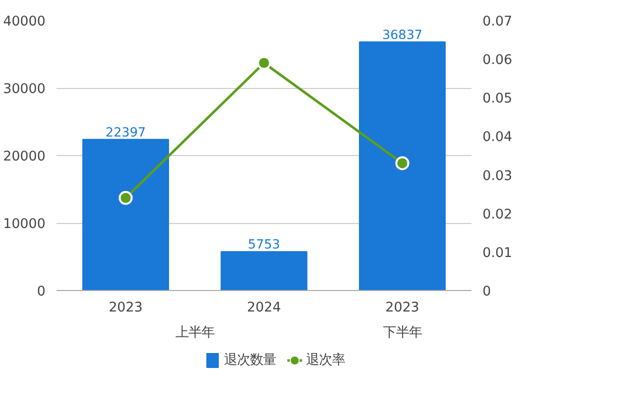 Image resolution: width=639 pixels, height=419 pixels. What do you see at coordinates (41, 292) in the screenshot?
I see `y-tick-label: 0` at bounding box center [41, 292].